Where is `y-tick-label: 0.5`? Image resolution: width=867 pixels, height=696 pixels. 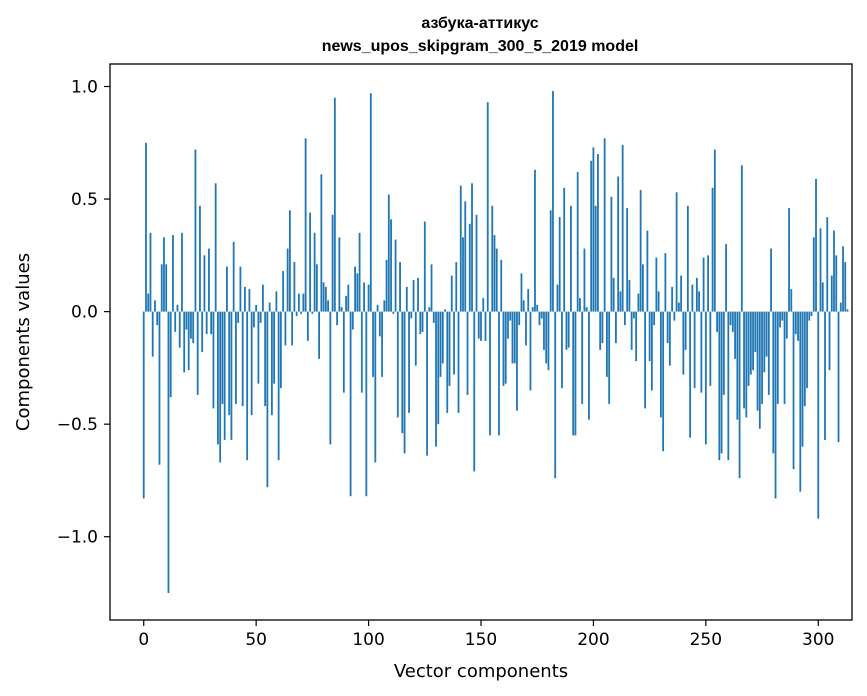 y-tick-label: 0.5 is located at coordinates (84, 200).